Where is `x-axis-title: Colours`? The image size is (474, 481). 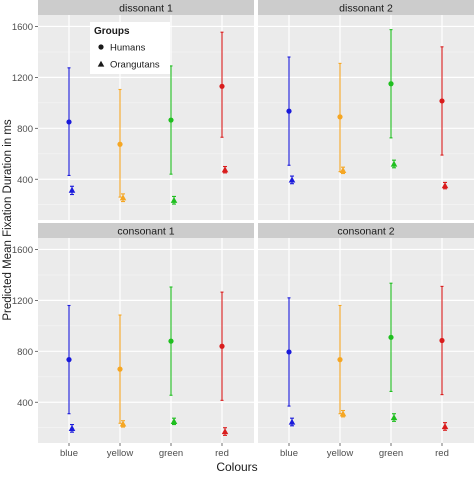
x-axis-title: Colours is located at coordinates (236, 467).